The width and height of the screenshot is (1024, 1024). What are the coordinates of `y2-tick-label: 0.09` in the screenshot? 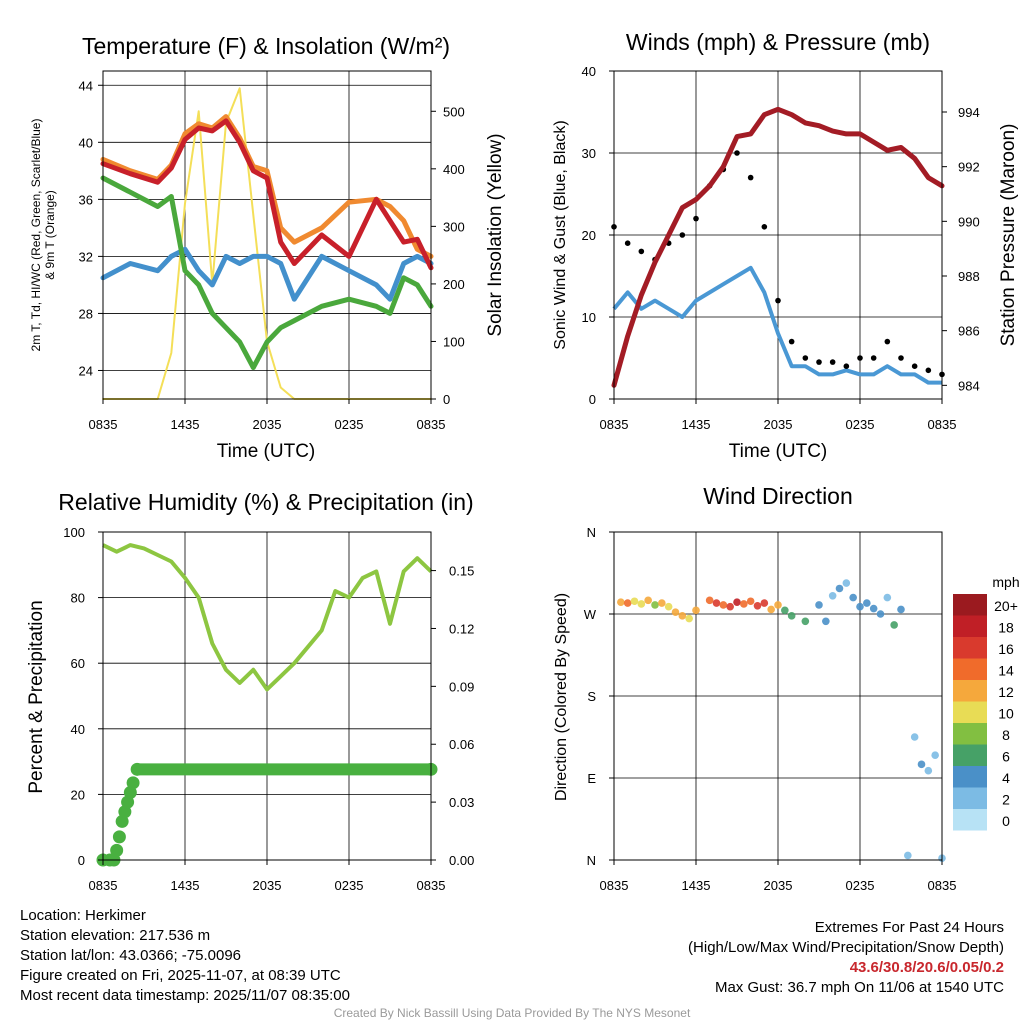 It's located at (461, 686).